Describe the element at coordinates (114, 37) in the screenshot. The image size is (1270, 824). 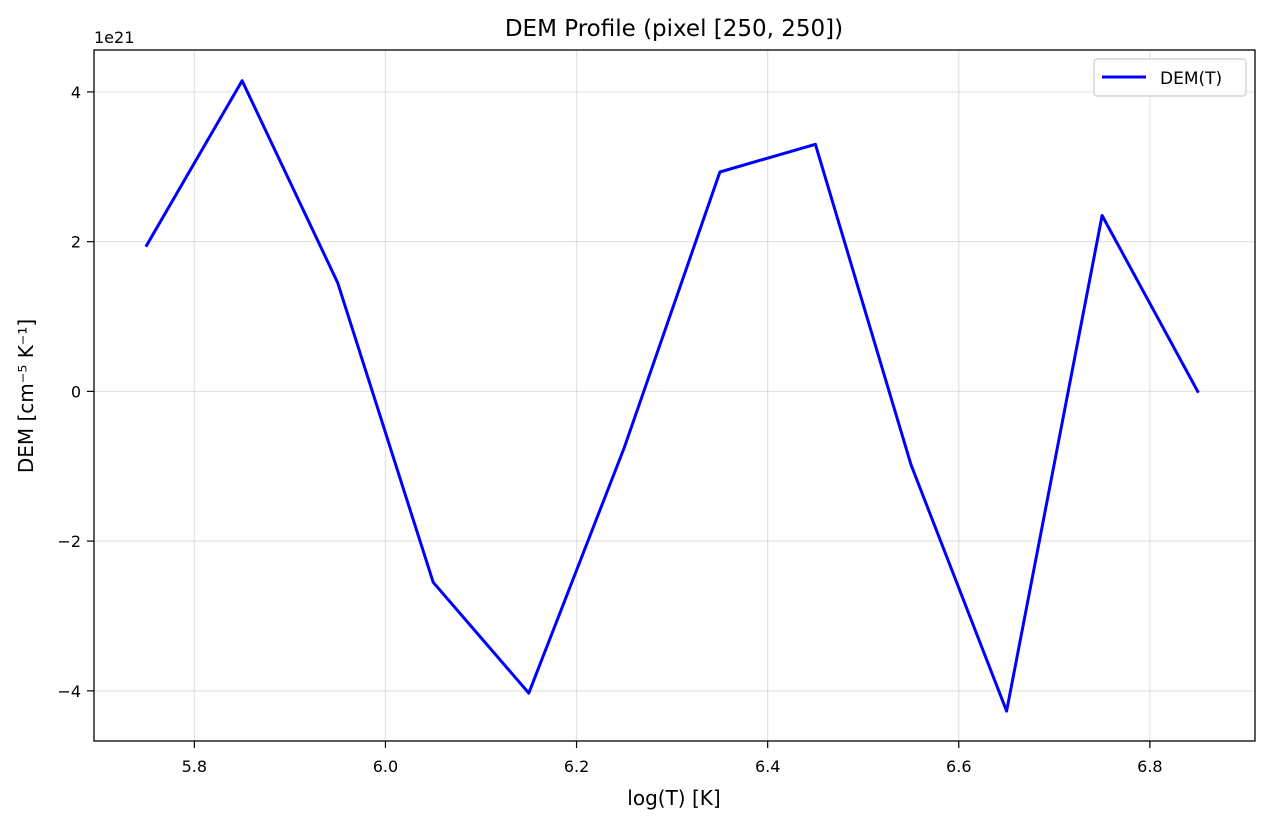
I see `y-offset-label: 1e21` at that location.